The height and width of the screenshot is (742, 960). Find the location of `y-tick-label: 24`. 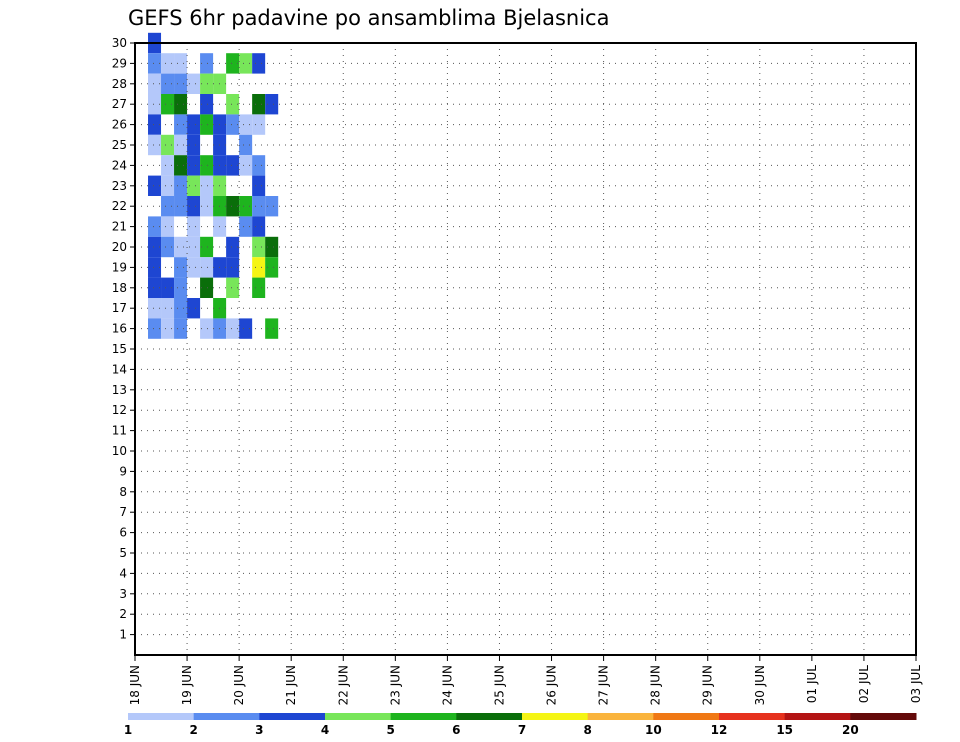

y-tick-label: 24 is located at coordinates (119, 165).